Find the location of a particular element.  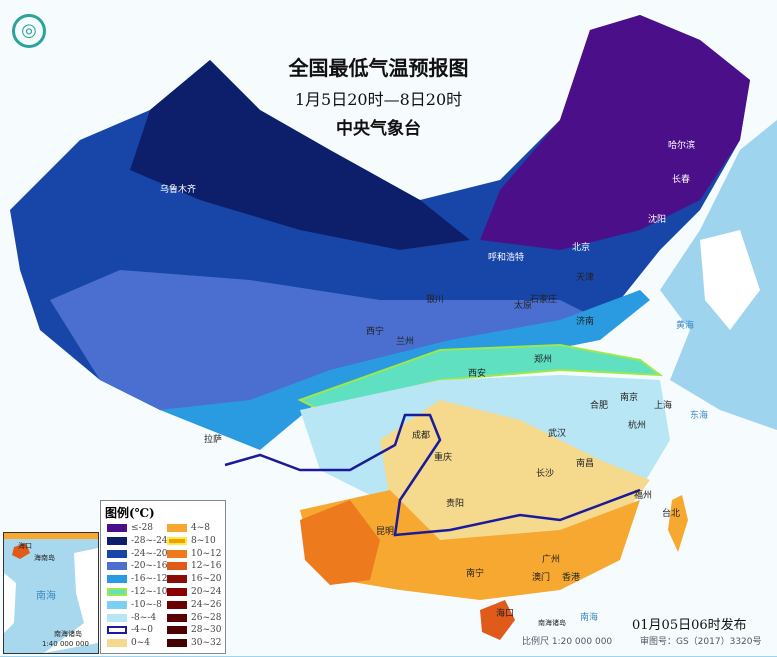

city-label: 西宁 is located at coordinates (375, 332).